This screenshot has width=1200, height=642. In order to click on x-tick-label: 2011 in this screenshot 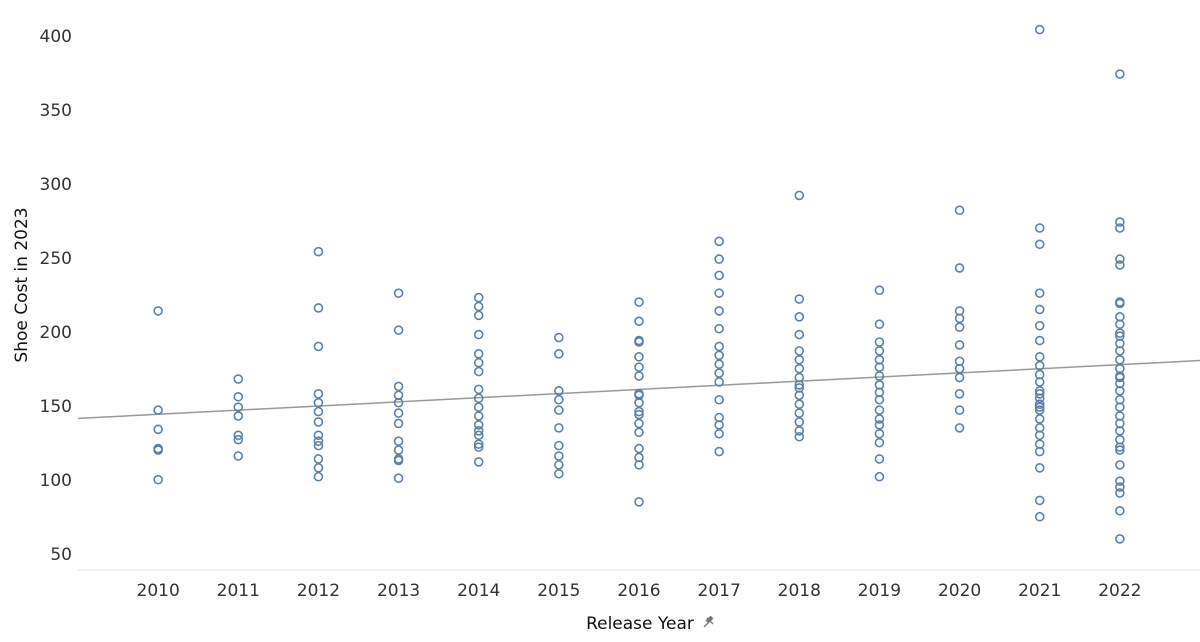, I will do `click(238, 591)`.